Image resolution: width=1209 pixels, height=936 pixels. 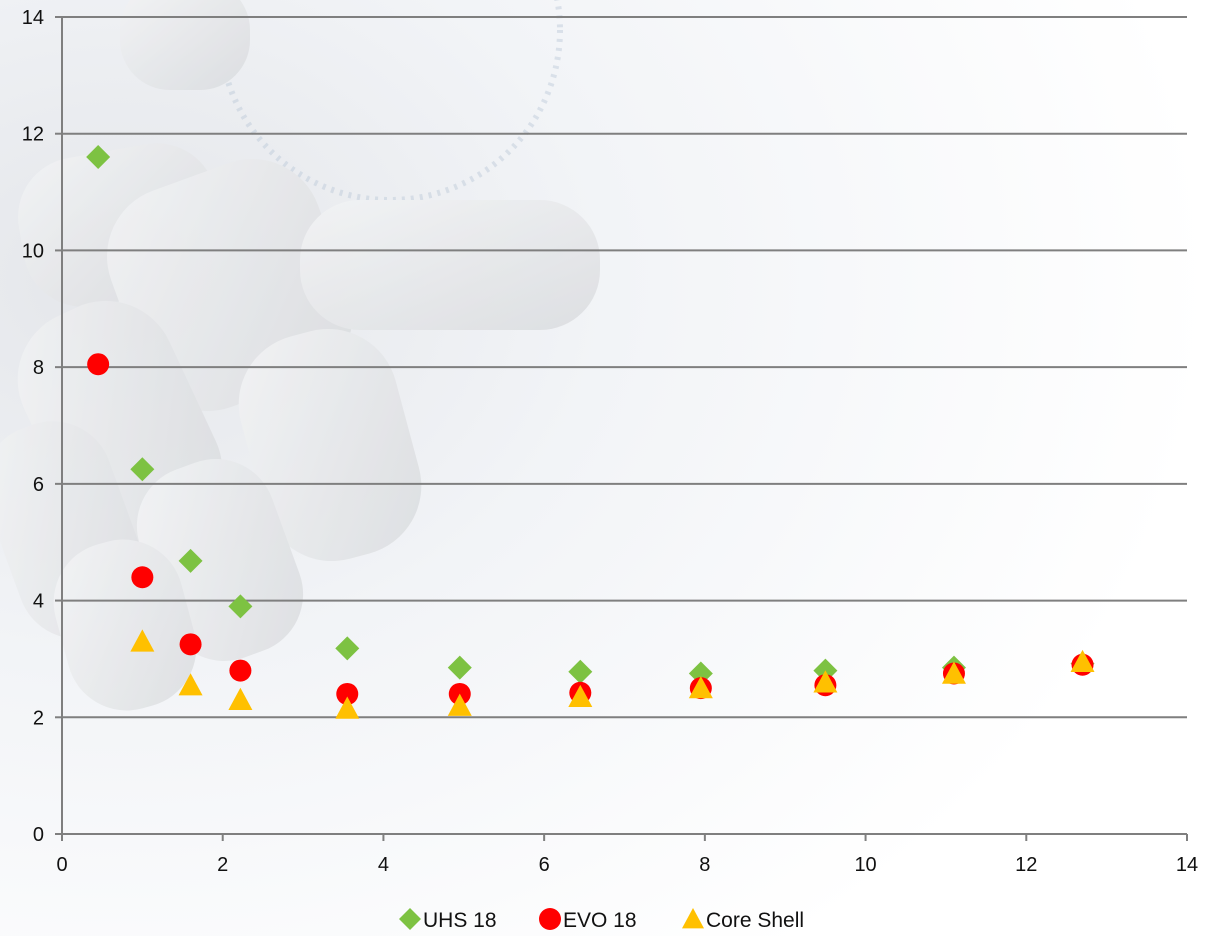 I want to click on y-tick-label: 6, so click(x=38, y=485).